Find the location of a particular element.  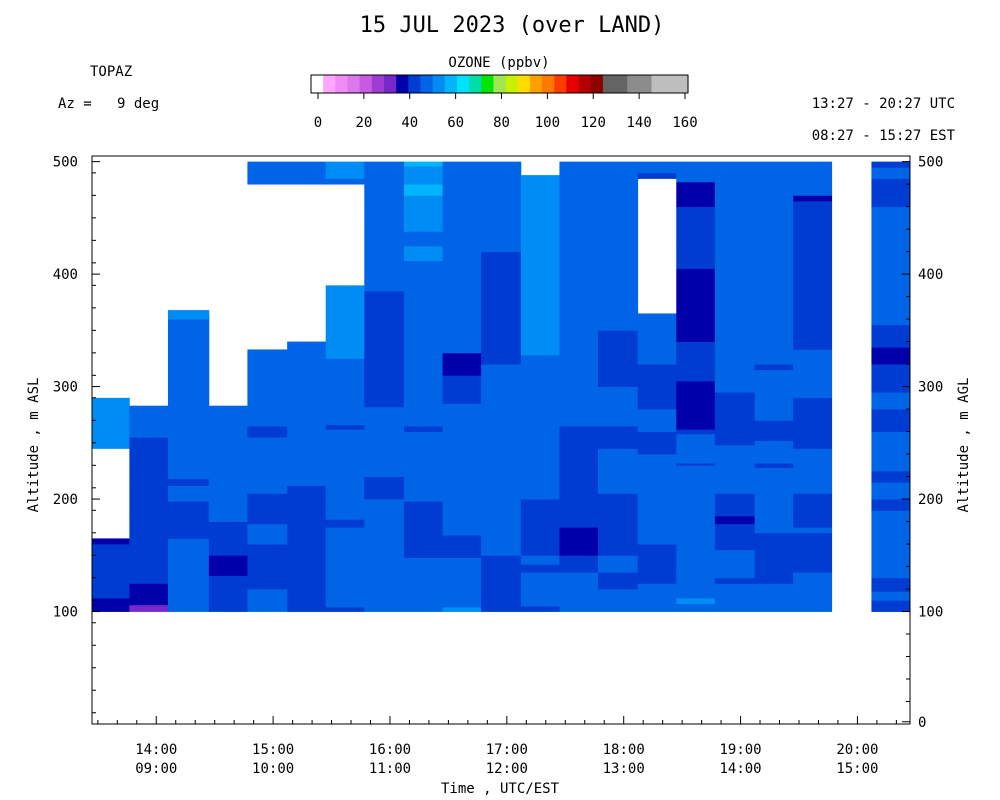

x-tick-label-utc: 16:00 is located at coordinates (390, 750).